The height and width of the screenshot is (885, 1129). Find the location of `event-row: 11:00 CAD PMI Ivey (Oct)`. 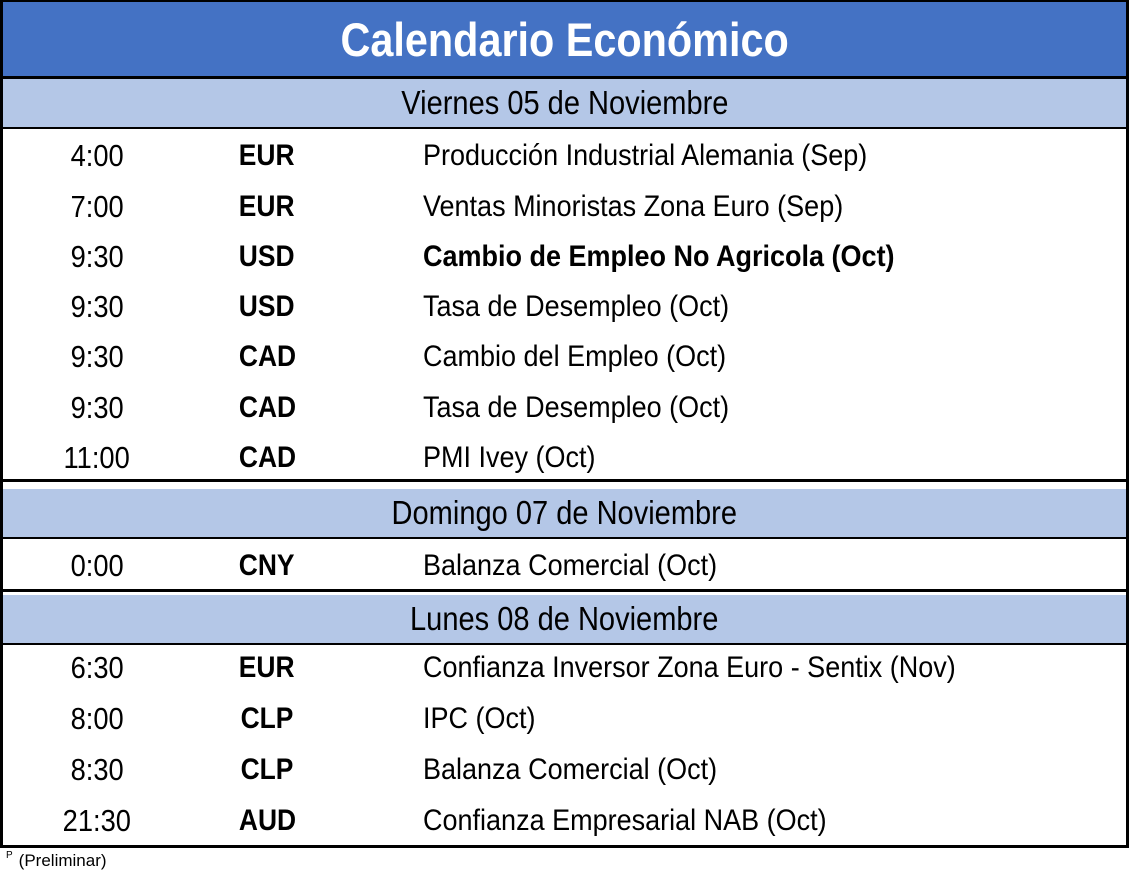

event-row: 11:00 CAD PMI Ivey (Oct) is located at coordinates (564, 458).